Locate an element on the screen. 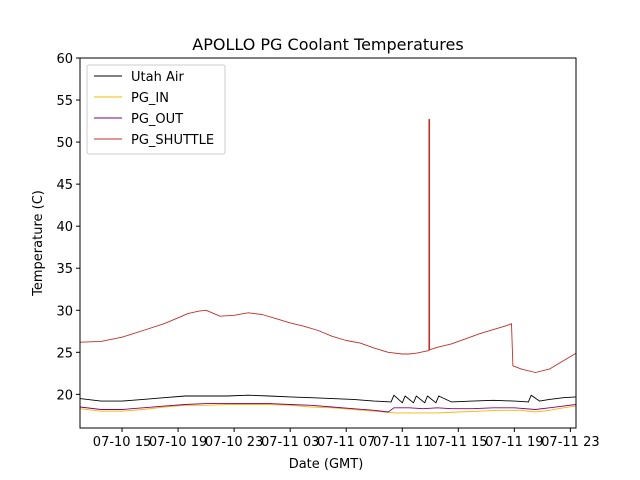 Image resolution: width=640 pixels, height=480 pixels. y-tick-label: 45 is located at coordinates (64, 185).